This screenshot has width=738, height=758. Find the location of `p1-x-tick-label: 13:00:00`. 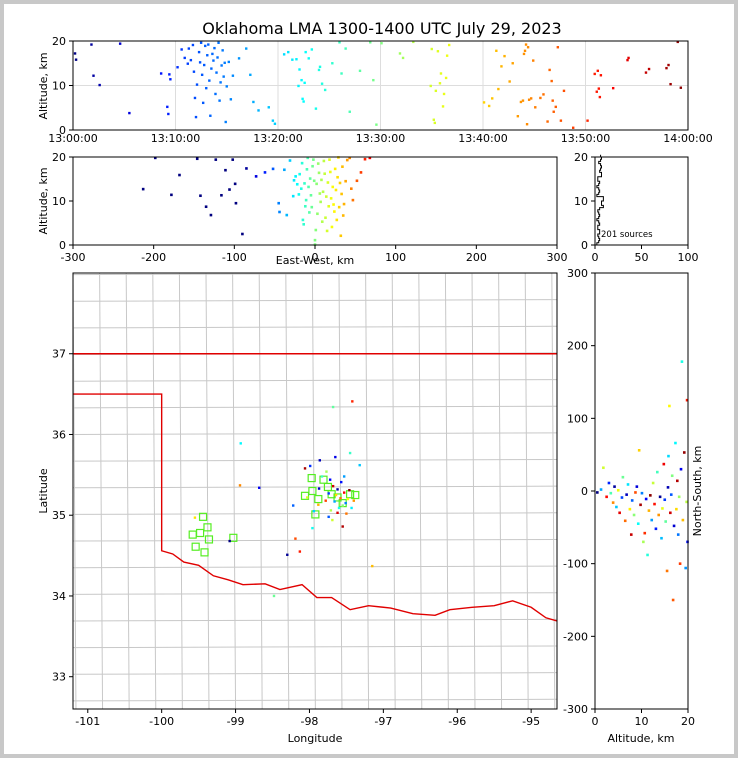

p1-x-tick-label: 13:00:00 is located at coordinates (72, 138).